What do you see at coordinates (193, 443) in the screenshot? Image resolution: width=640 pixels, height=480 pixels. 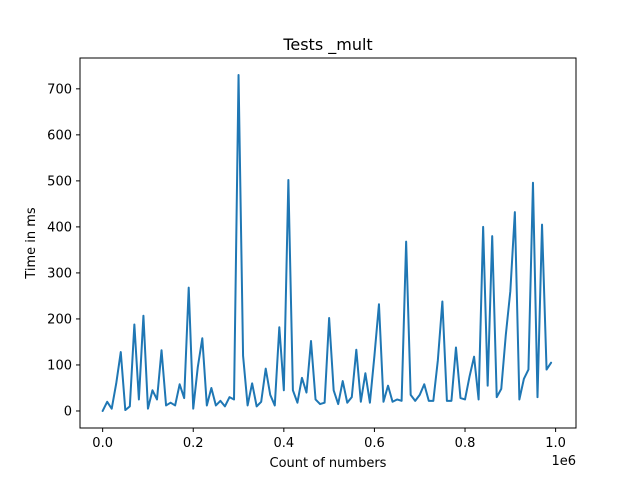 I see `x-tick-label: 0.2` at bounding box center [193, 443].